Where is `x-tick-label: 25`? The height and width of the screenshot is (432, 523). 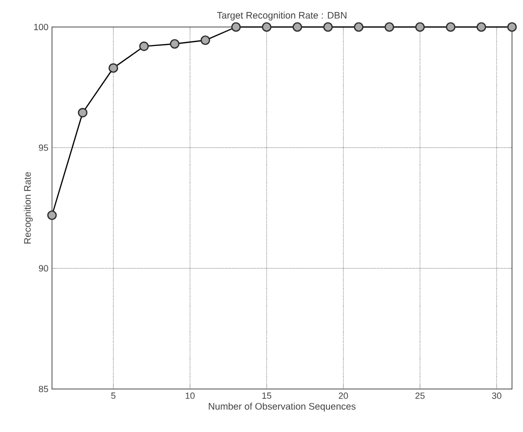
x-tick-label: 25 is located at coordinates (420, 395).